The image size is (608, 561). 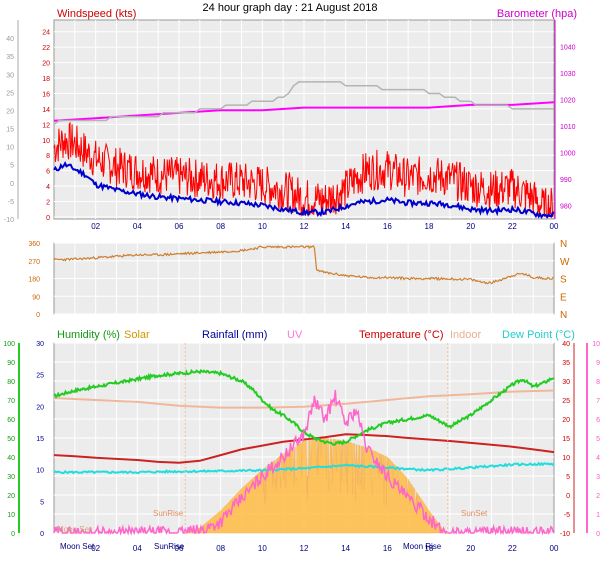 I want to click on humidity-tick-label: 50, so click(x=11, y=439).